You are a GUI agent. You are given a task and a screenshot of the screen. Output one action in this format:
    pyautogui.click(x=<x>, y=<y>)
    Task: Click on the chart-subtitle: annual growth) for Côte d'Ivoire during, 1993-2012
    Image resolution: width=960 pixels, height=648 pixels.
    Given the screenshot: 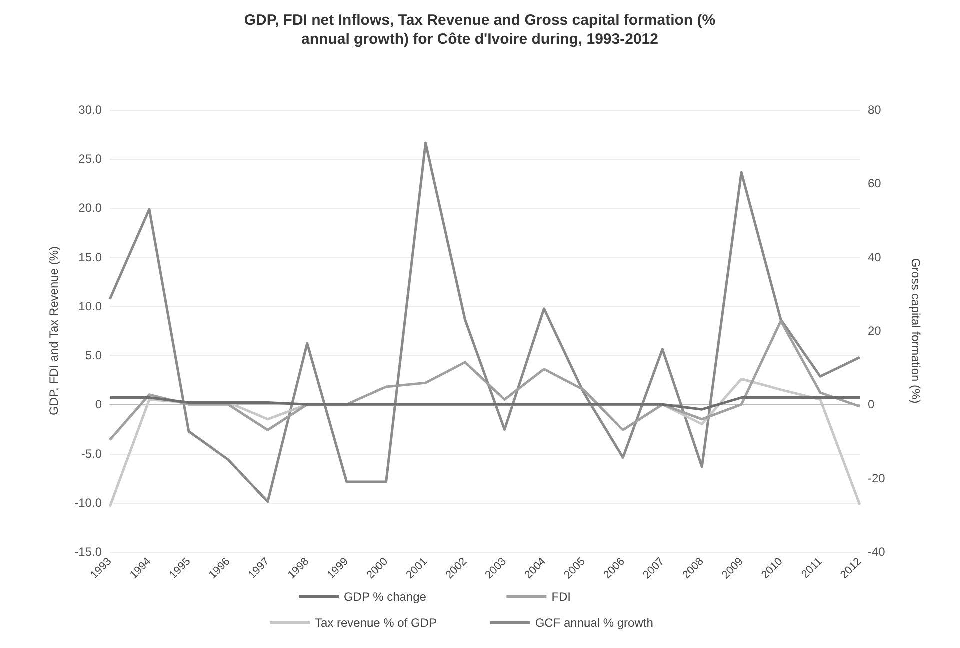 What is the action you would take?
    pyautogui.click(x=480, y=39)
    